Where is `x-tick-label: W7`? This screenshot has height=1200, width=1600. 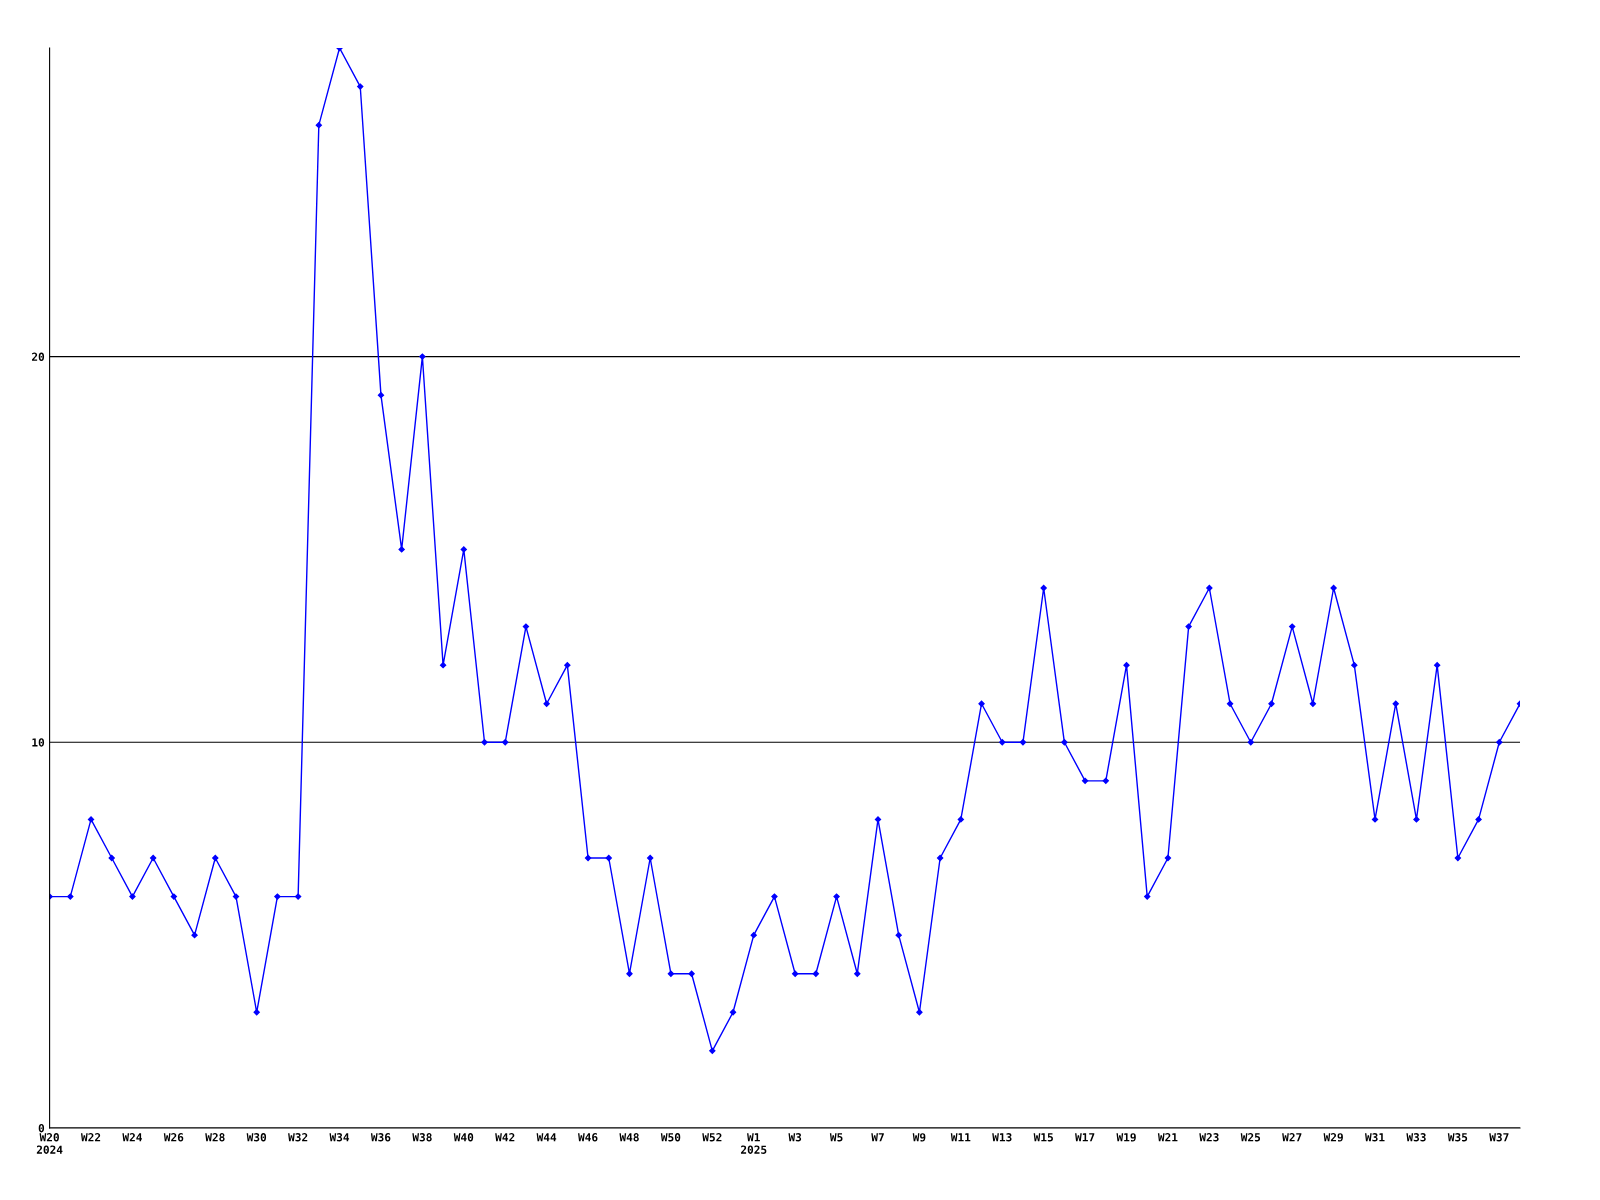 x-tick-label: W7 is located at coordinates (877, 1137).